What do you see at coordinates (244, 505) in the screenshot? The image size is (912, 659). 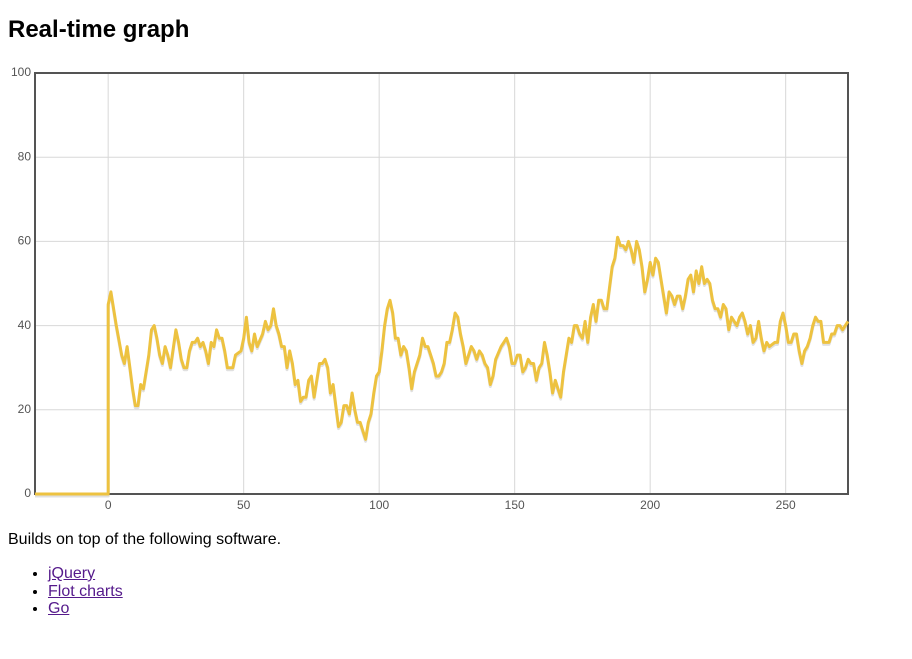 I see `x-tick-label: 50` at bounding box center [244, 505].